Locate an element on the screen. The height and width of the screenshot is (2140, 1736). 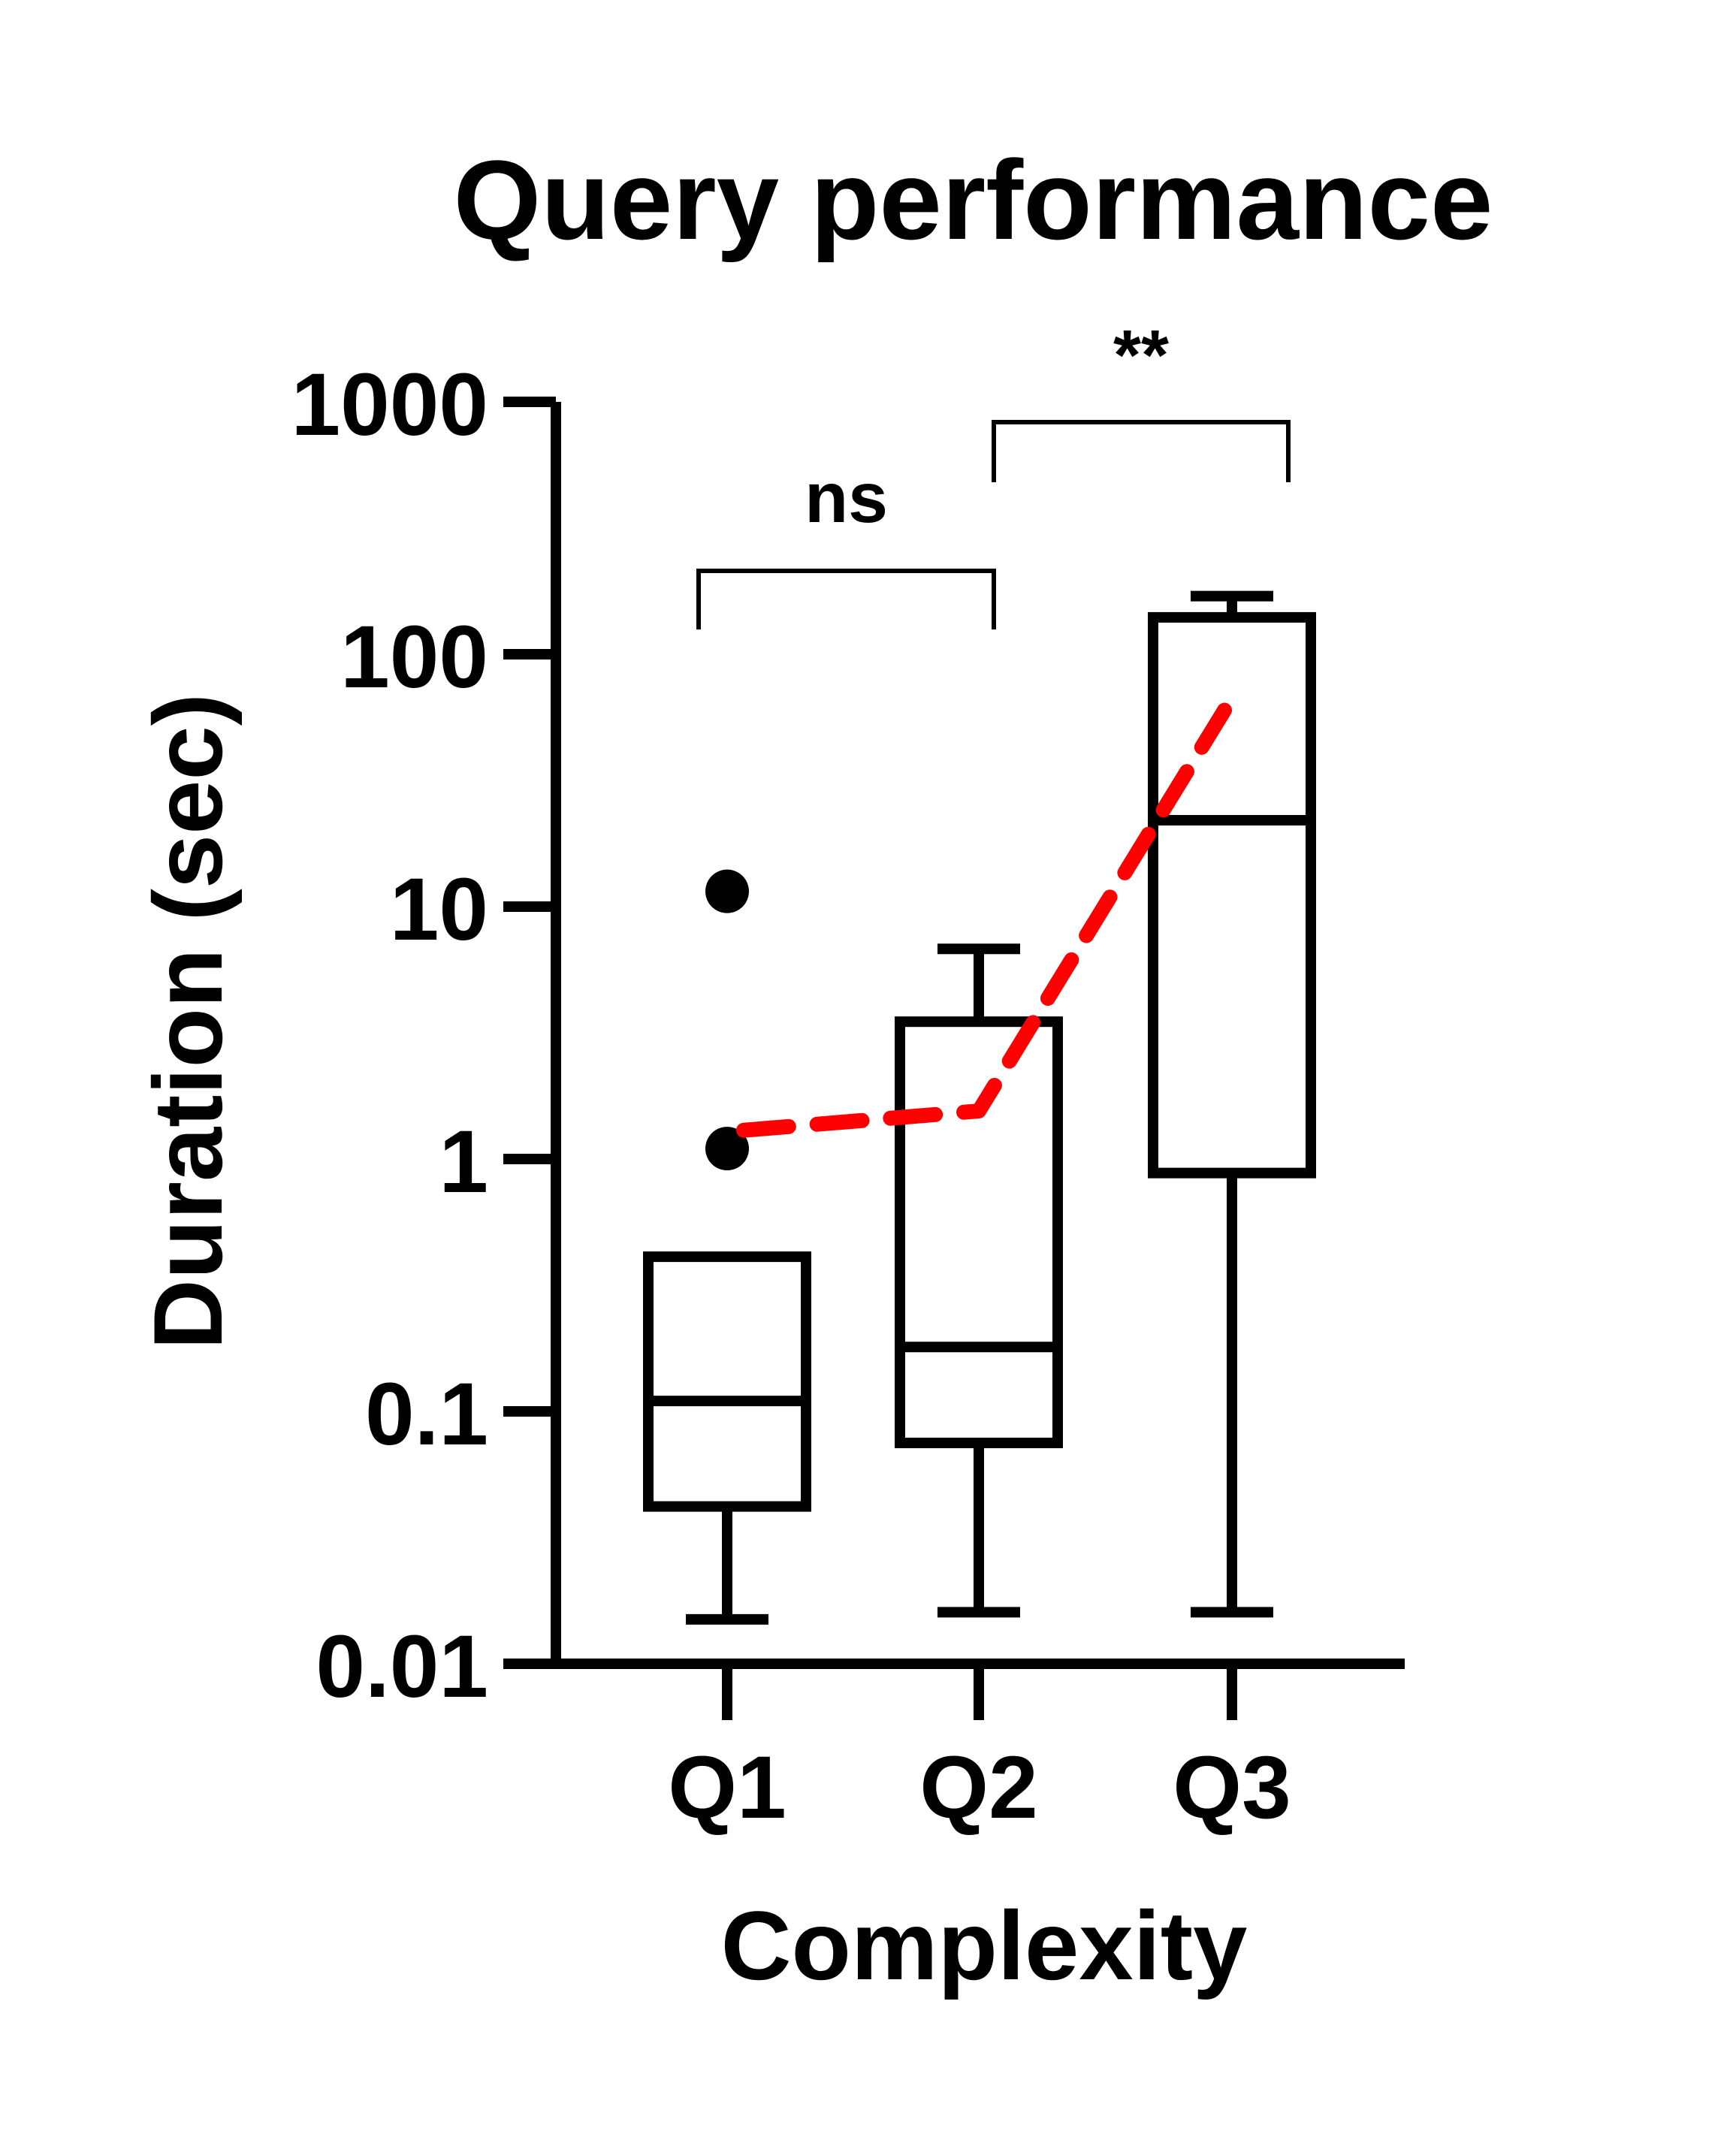
significance-label: ** is located at coordinates (1141, 355).